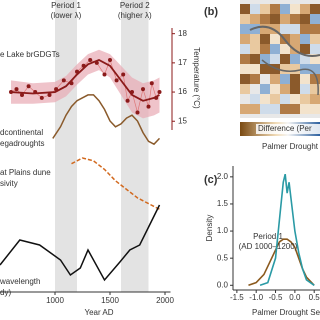 Image resolution: width=320 pixels, height=320 pixels. What do you see at coordinates (135, 15) in the screenshot?
I see `period-note: (higher λ)` at bounding box center [135, 15].